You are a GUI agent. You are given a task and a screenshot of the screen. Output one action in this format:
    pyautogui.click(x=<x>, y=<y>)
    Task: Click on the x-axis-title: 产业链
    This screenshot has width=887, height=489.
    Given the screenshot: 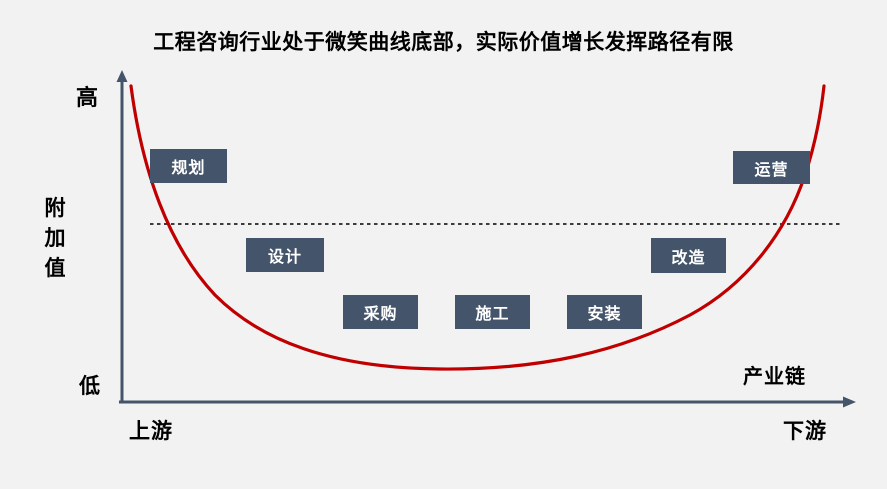 What is the action you would take?
    pyautogui.click(x=774, y=377)
    